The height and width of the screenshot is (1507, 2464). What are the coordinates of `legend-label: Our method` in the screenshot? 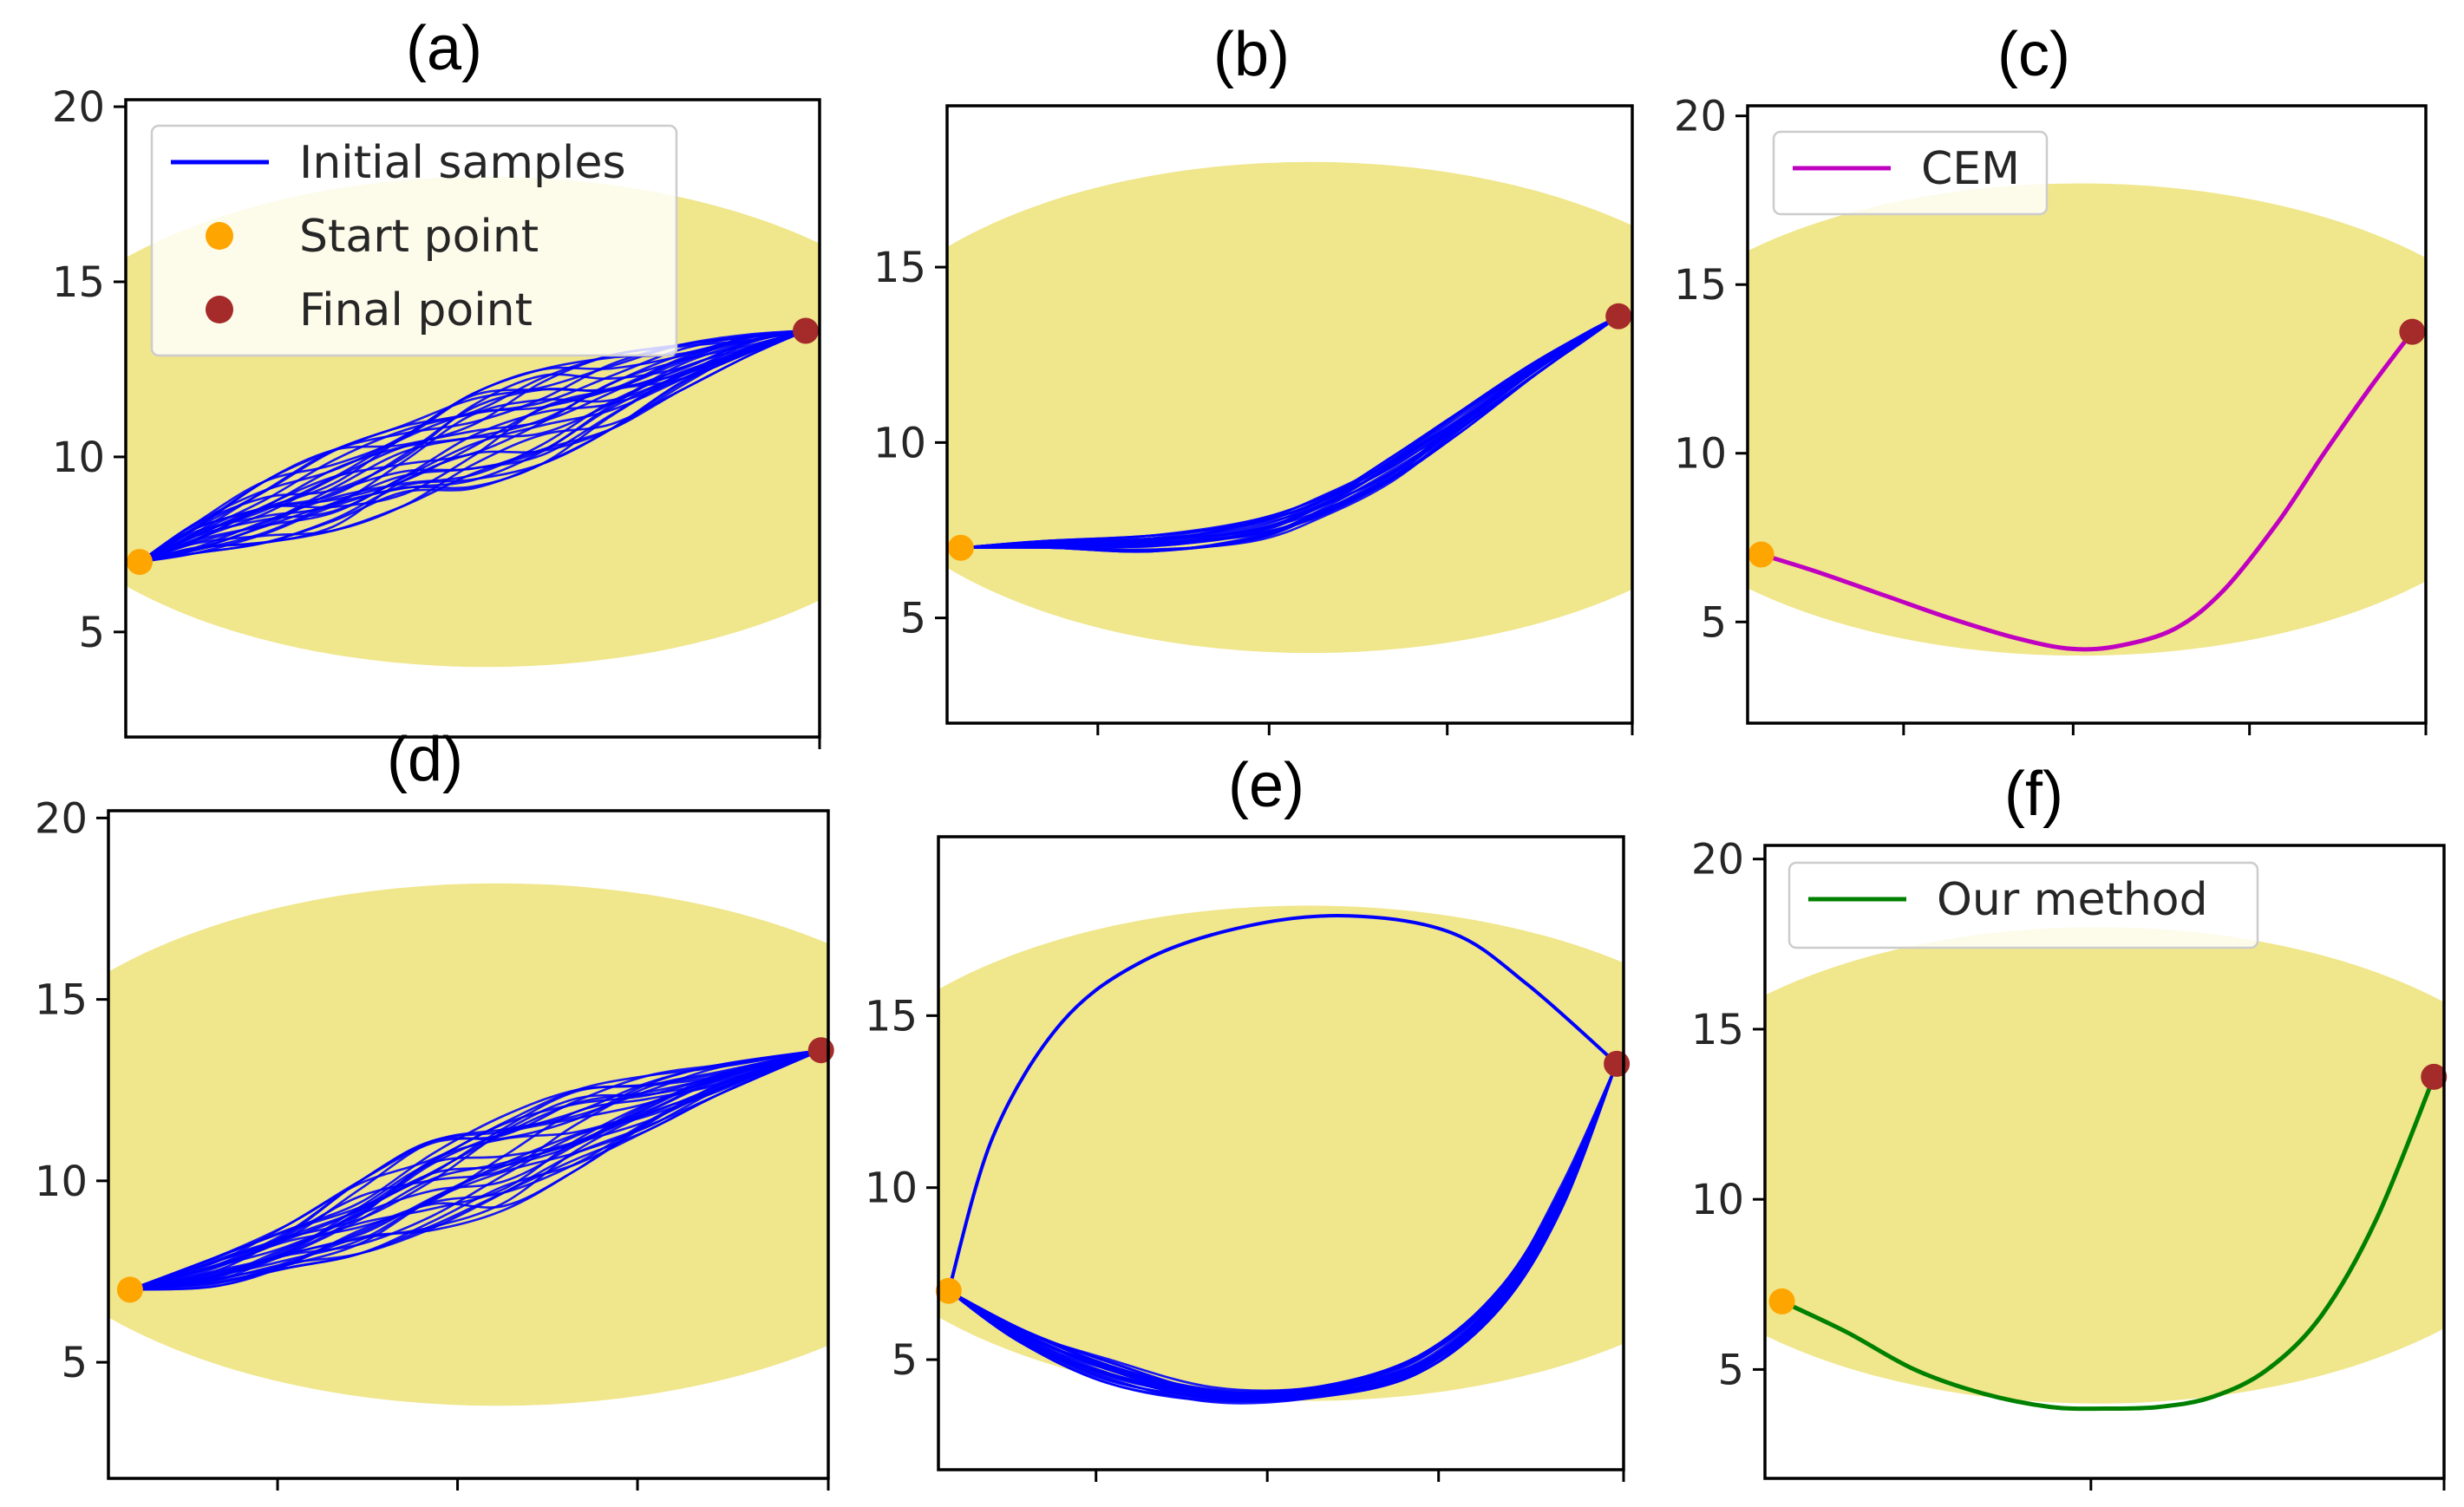 It's located at (2072, 900).